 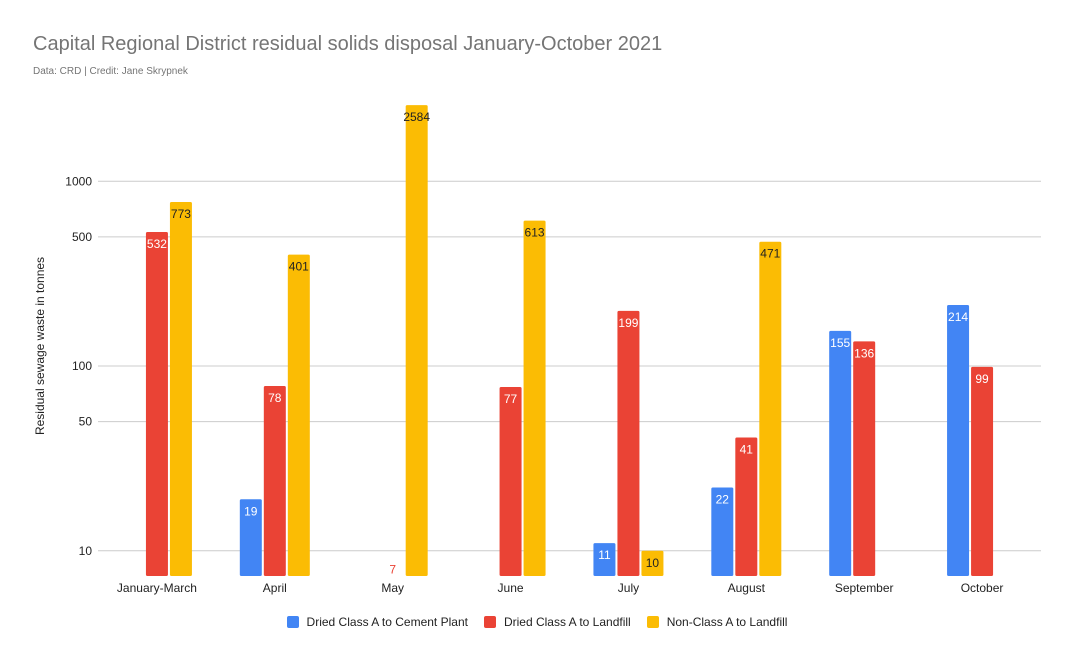 I want to click on y-axis-title: Residual sewage waste in tonnes, so click(x=40, y=346).